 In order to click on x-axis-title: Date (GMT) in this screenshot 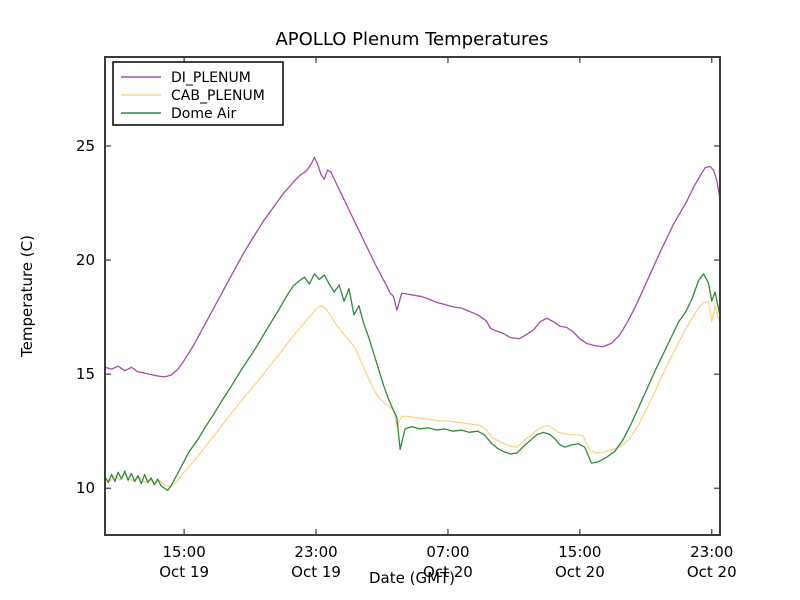, I will do `click(412, 578)`.